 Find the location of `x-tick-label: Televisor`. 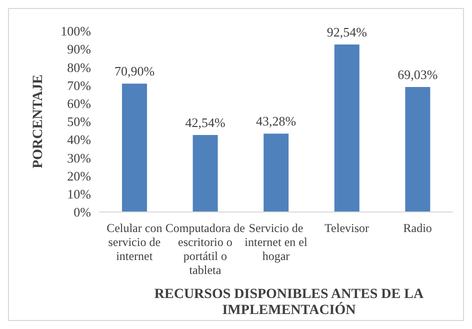

x-tick-label: Televisor is located at coordinates (347, 228).